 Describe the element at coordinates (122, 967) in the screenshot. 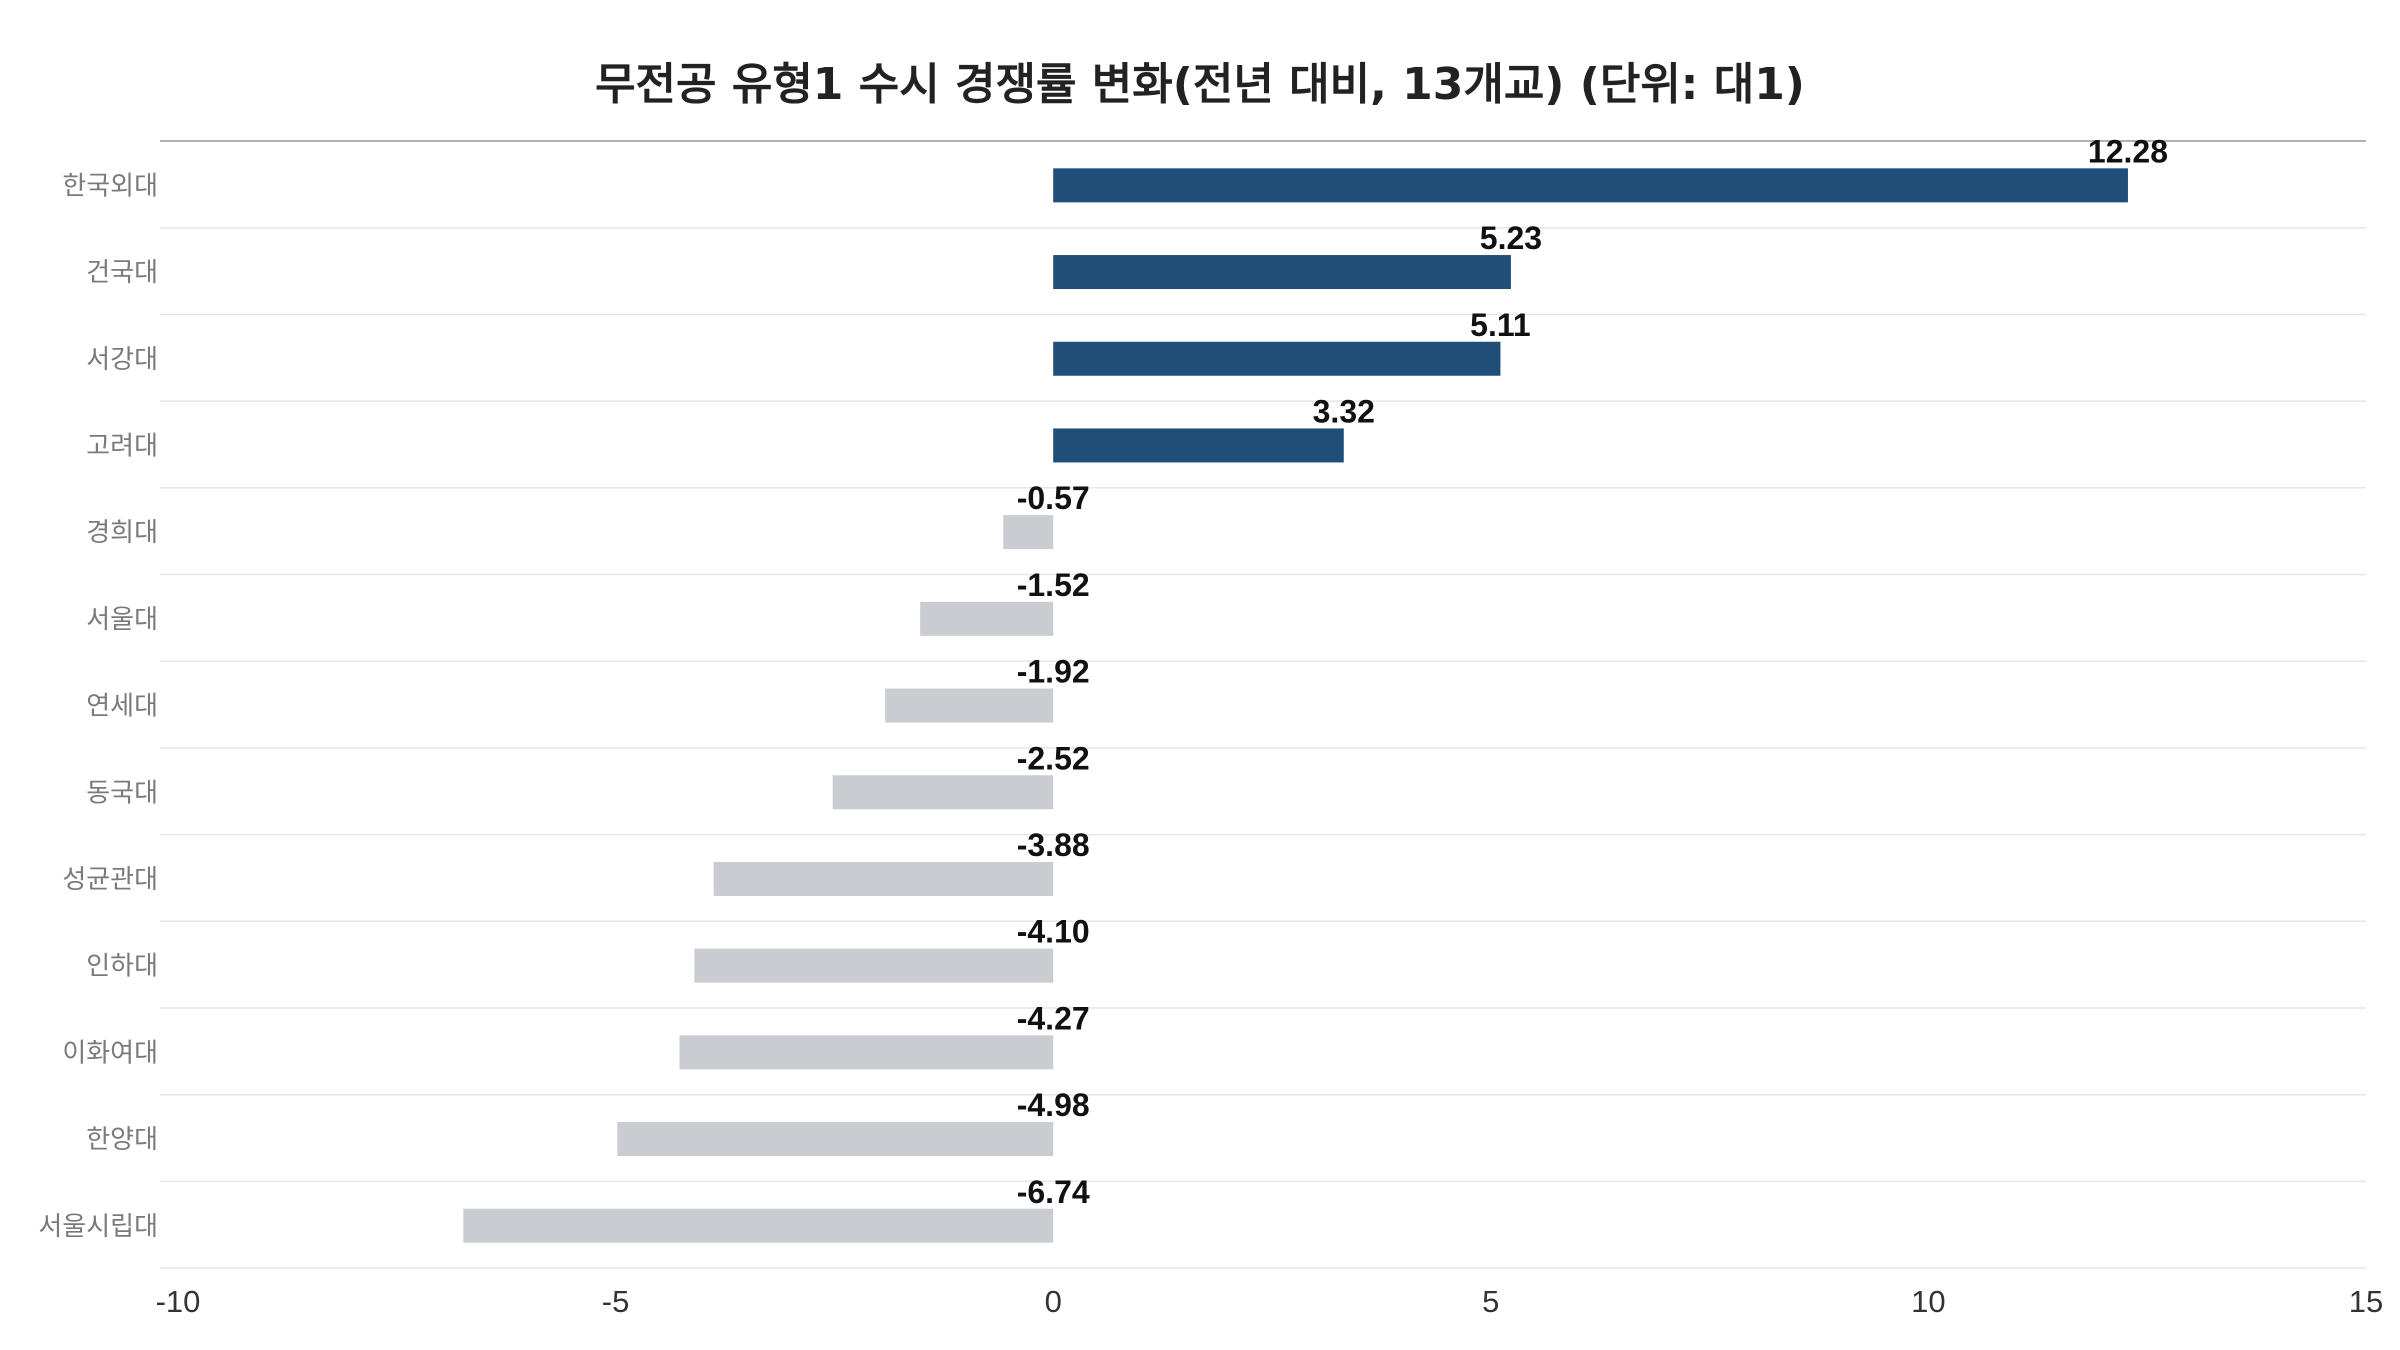

I see `category-label-9: 인하대` at that location.